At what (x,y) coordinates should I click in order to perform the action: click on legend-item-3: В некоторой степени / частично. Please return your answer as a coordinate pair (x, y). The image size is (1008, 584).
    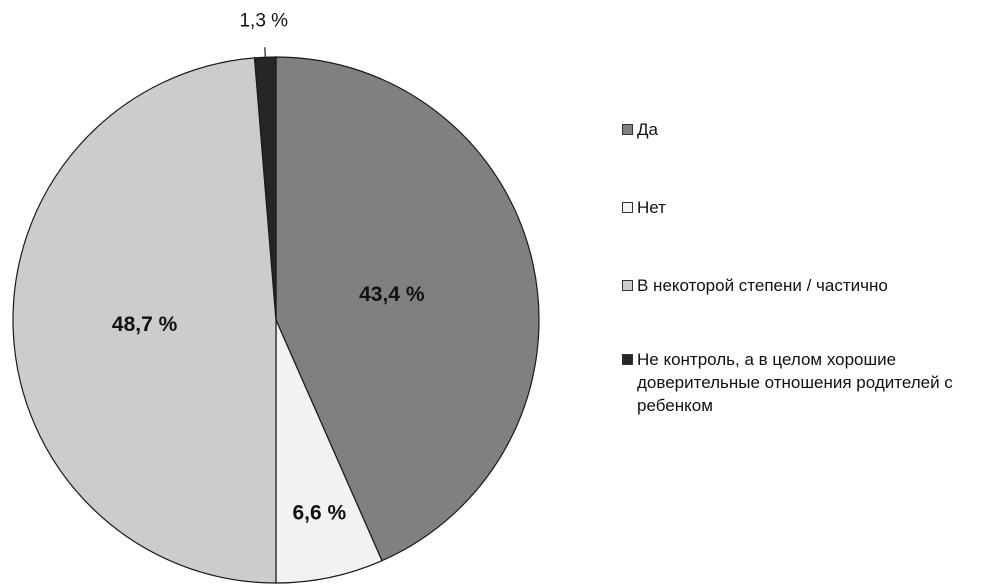
    Looking at the image, I should click on (799, 285).